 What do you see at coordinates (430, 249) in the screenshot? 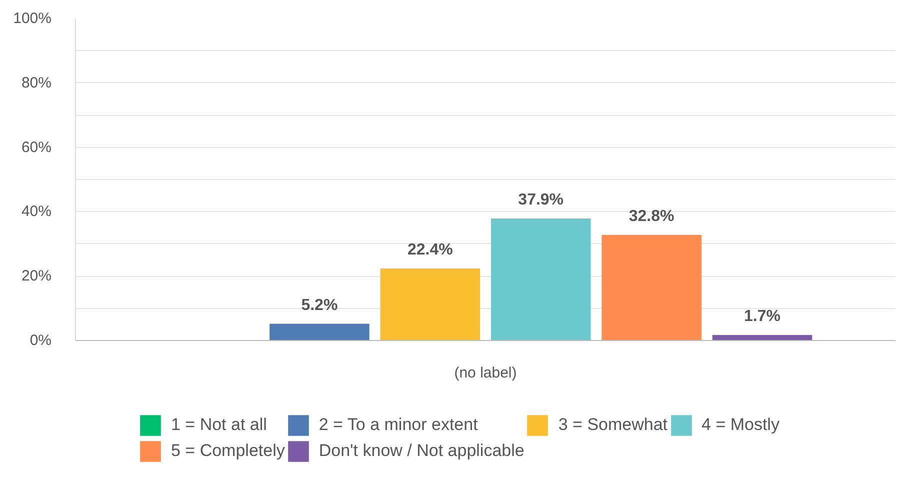
I see `data-label: 22.4%` at bounding box center [430, 249].